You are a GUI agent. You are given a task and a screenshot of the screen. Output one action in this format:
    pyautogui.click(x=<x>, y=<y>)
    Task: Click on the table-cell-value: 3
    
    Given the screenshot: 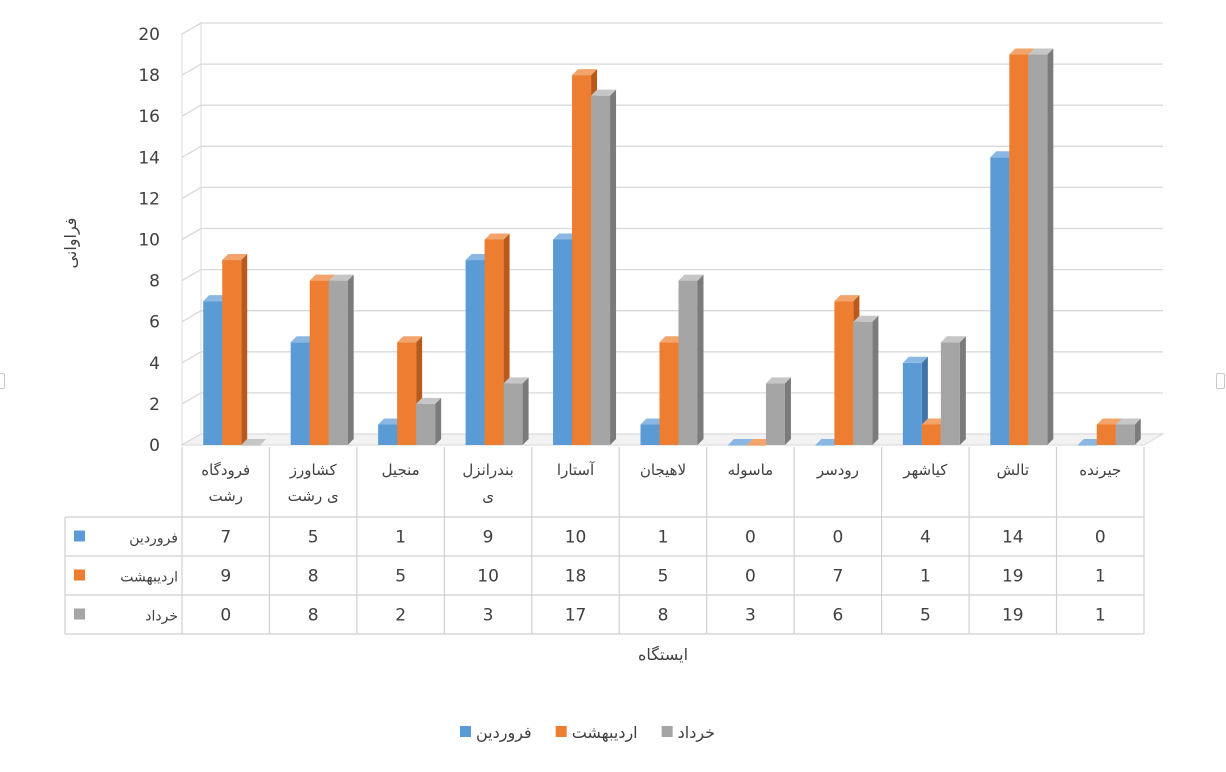 What is the action you would take?
    pyautogui.click(x=750, y=616)
    